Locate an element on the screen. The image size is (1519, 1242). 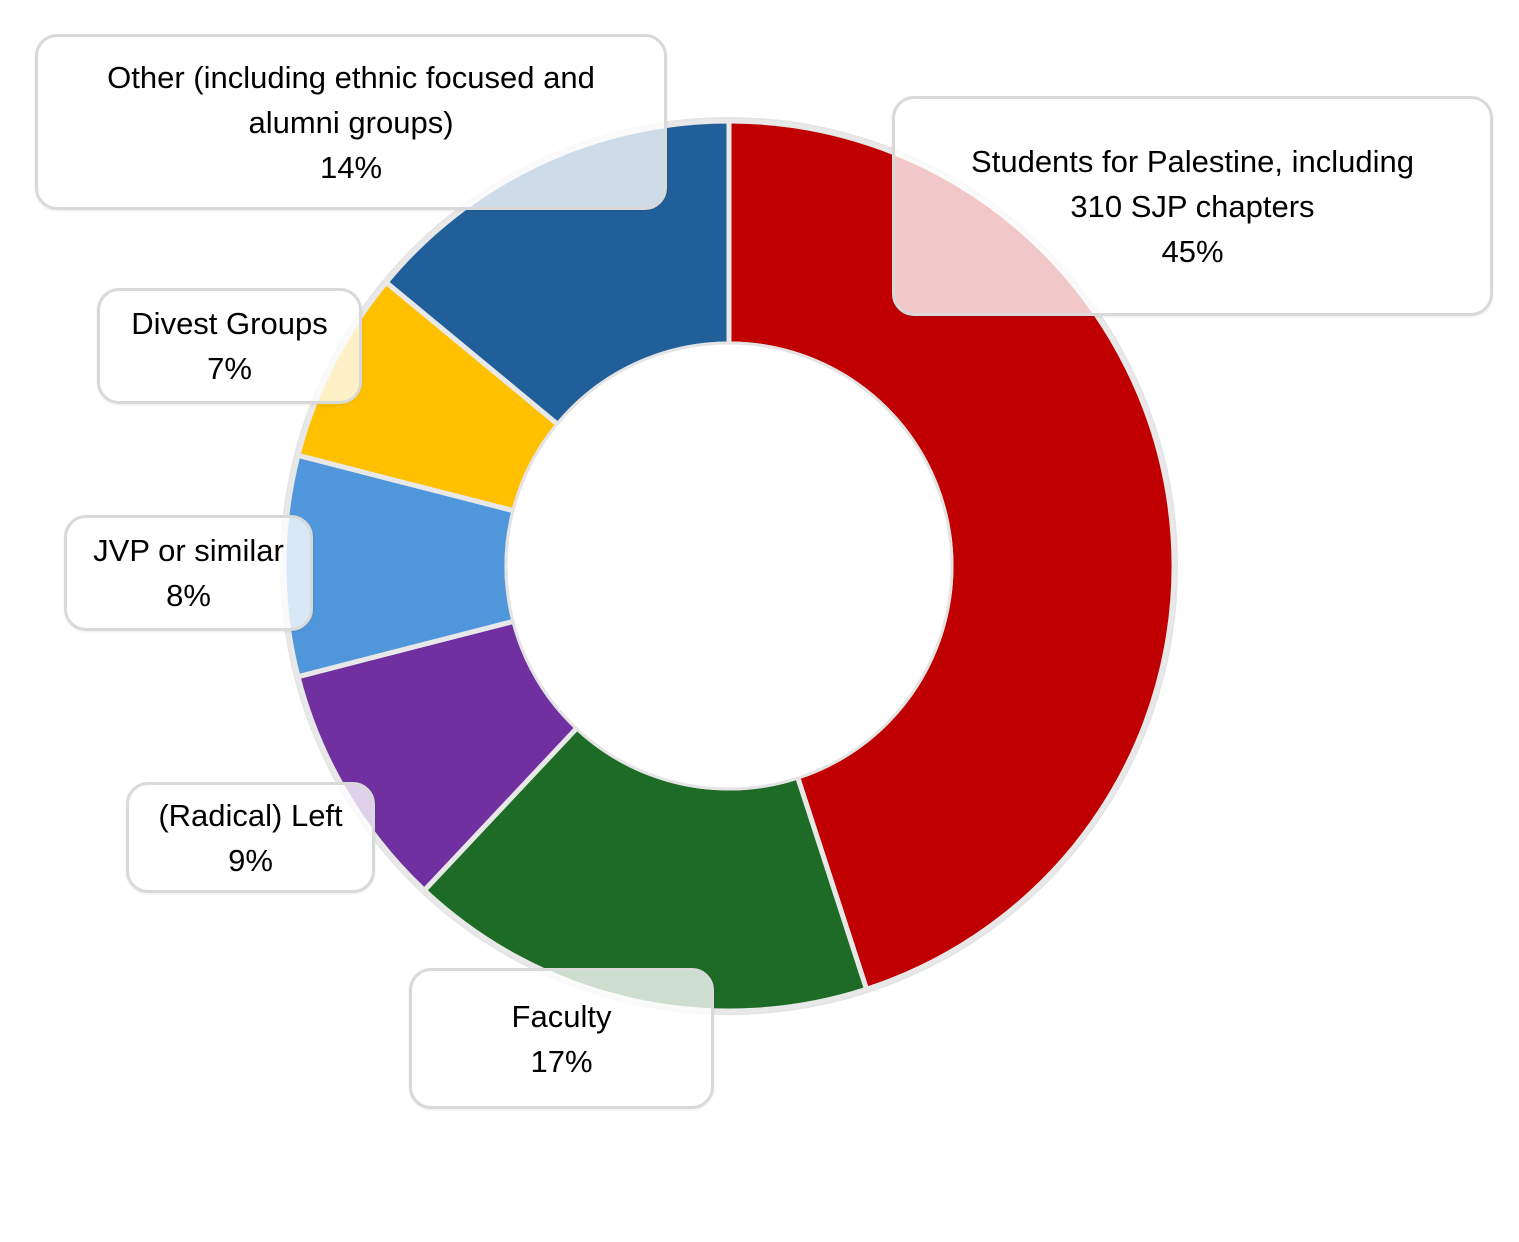
data-label-value: 9% is located at coordinates (250, 860).